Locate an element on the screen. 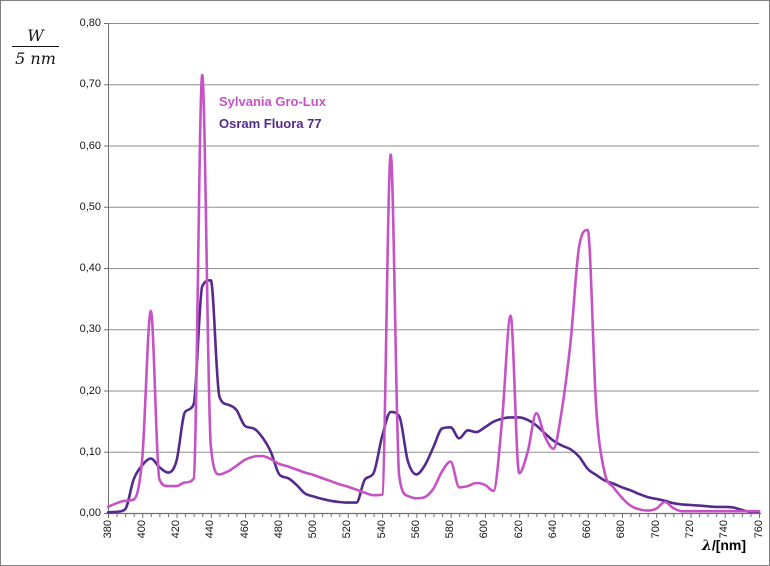 The height and width of the screenshot is (566, 770). x-tick-label: 520 is located at coordinates (347, 529).